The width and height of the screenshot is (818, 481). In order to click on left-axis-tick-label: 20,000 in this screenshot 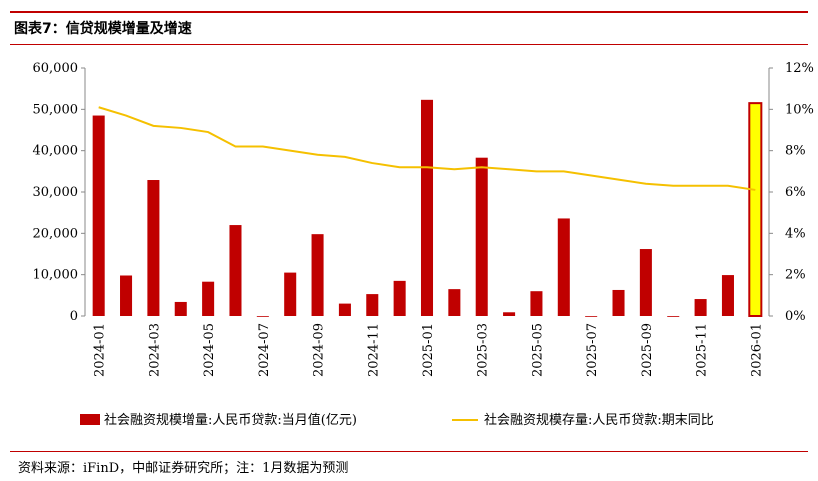, I will do `click(56, 233)`.